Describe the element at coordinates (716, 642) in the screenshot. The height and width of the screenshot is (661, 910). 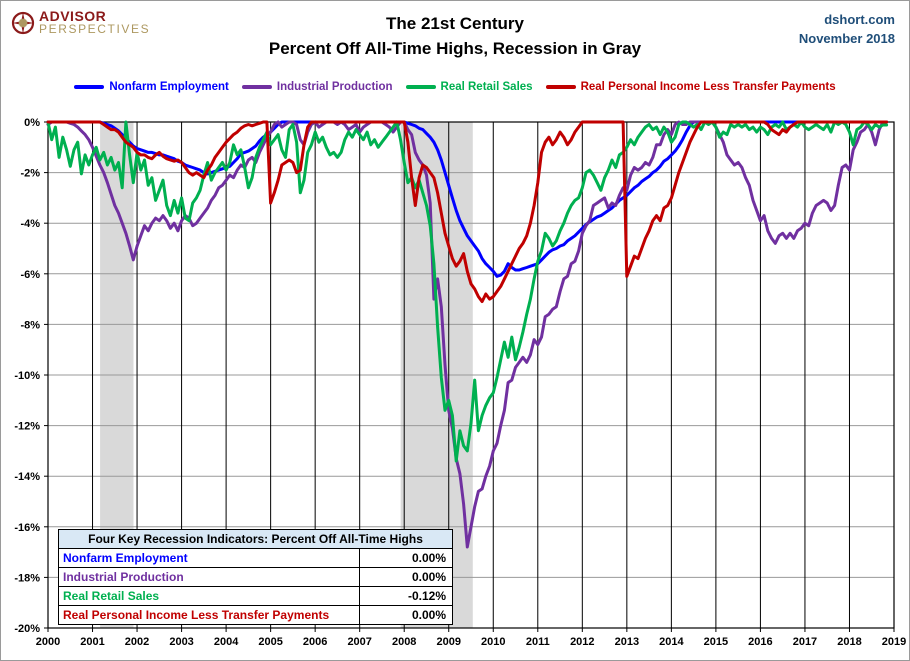
I see `x-axis-label: 2015` at that location.